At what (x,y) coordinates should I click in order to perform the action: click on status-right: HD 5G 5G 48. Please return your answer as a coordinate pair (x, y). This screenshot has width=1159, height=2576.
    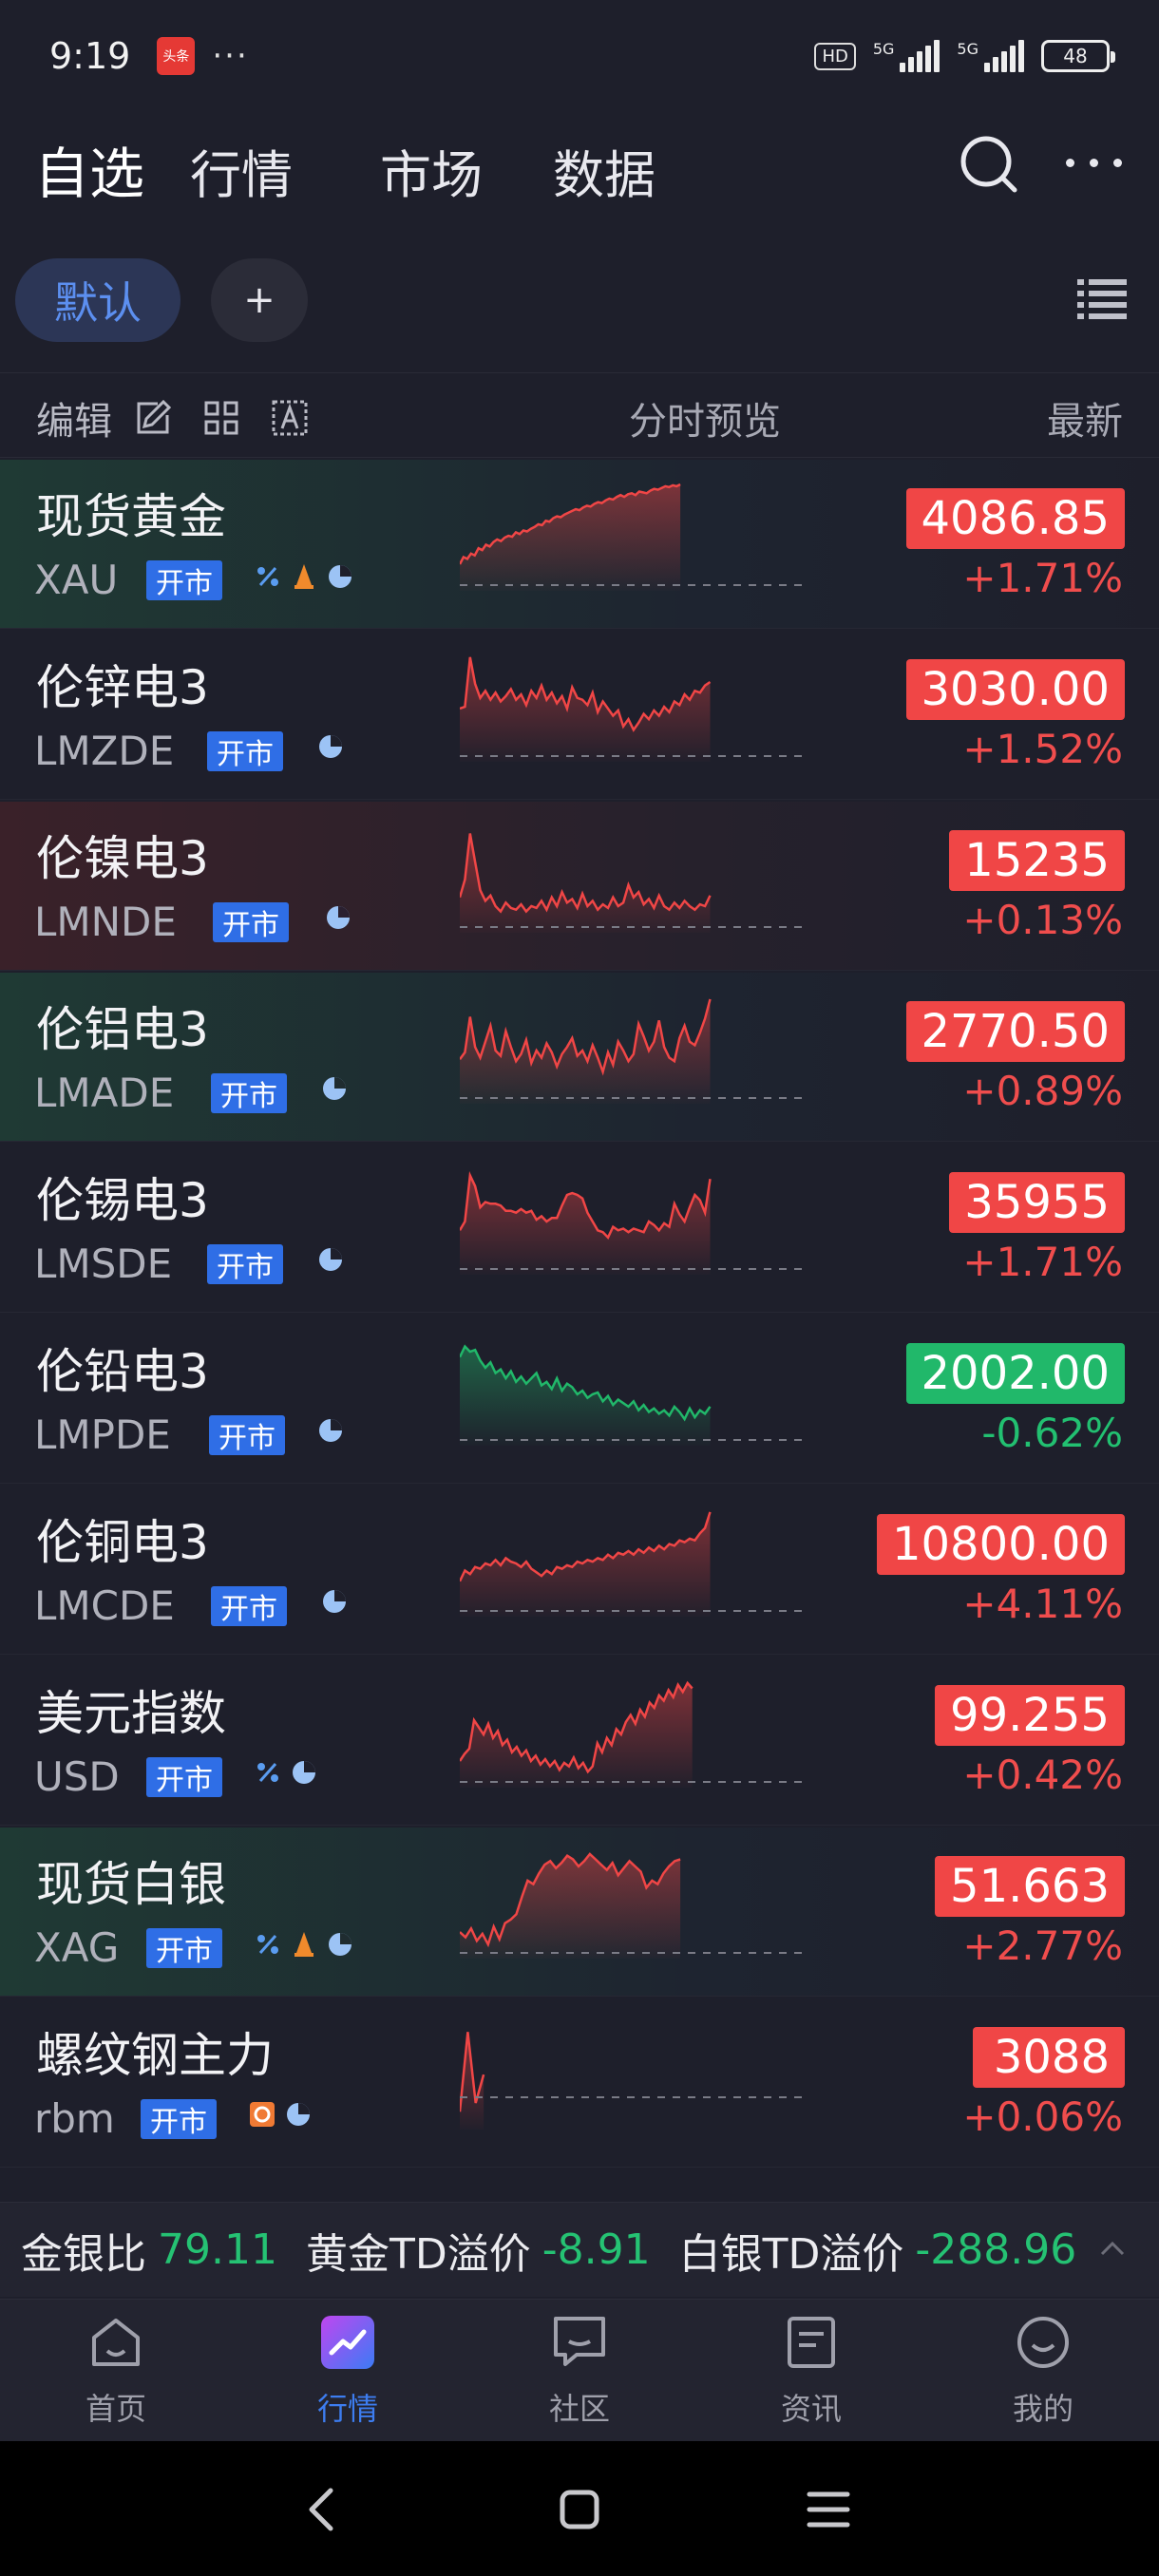
    Looking at the image, I should click on (964, 56).